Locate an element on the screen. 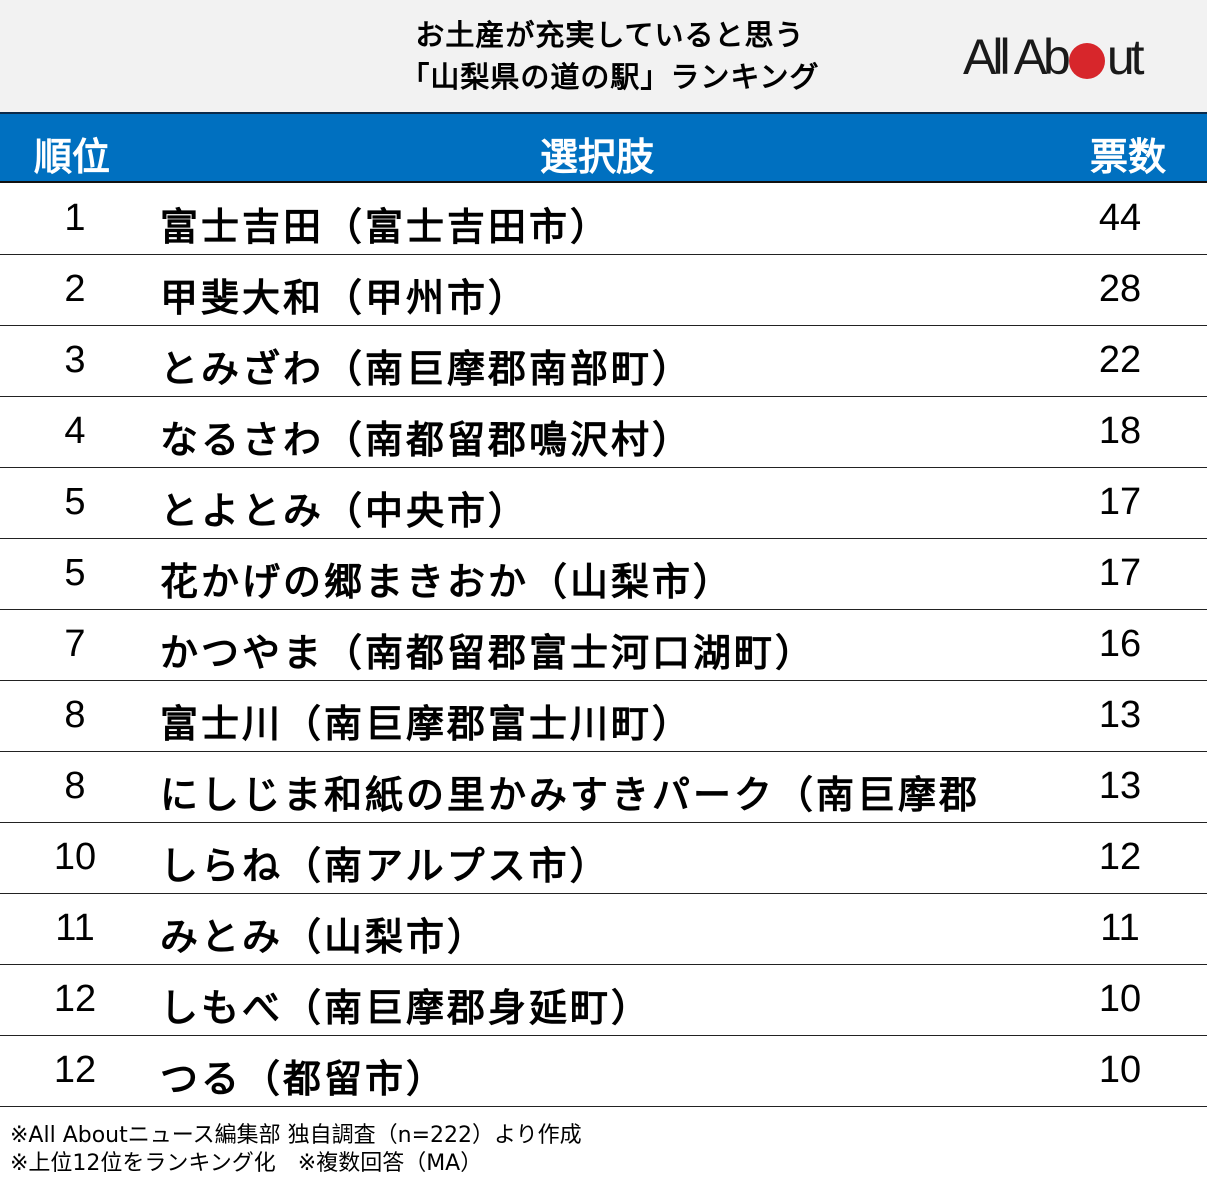  rank-cell: 7 is located at coordinates (75, 644).